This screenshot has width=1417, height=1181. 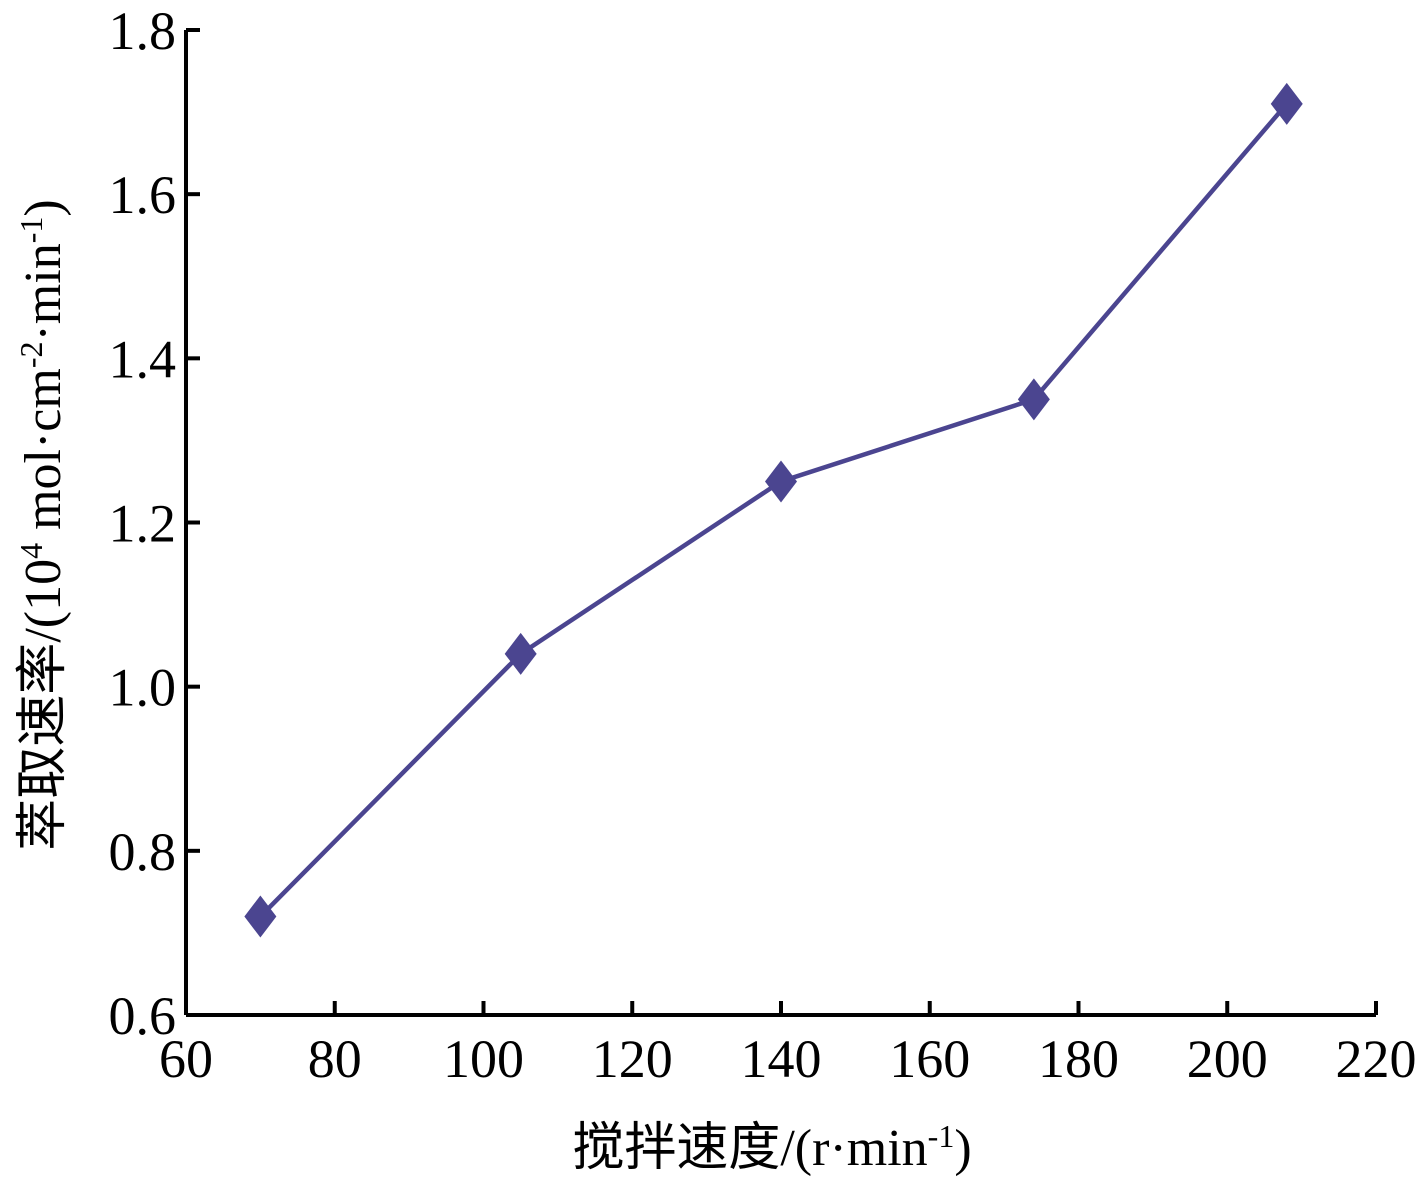 What do you see at coordinates (941, 1136) in the screenshot?
I see `x-axis-title-sup: -1` at bounding box center [941, 1136].